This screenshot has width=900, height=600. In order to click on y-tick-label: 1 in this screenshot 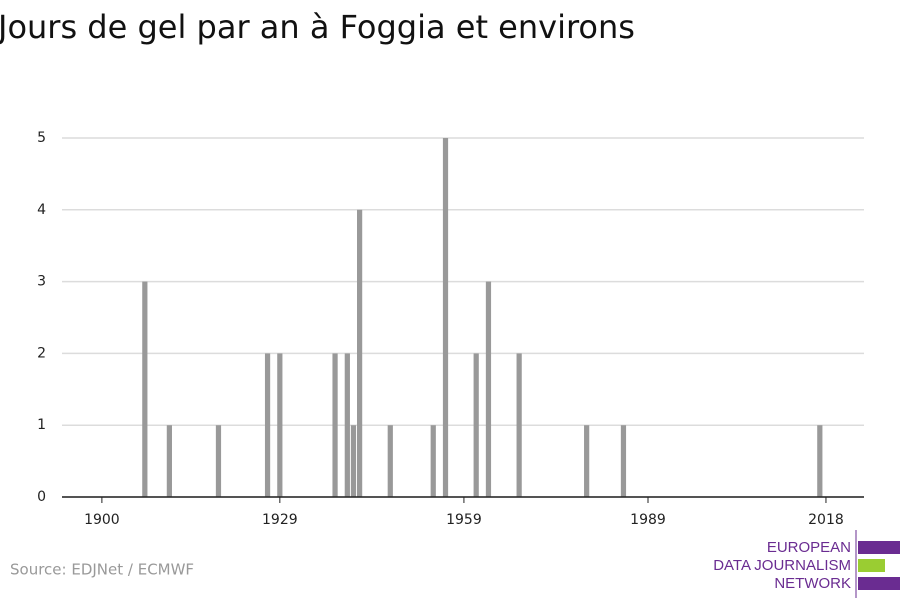, I will do `click(41, 425)`.